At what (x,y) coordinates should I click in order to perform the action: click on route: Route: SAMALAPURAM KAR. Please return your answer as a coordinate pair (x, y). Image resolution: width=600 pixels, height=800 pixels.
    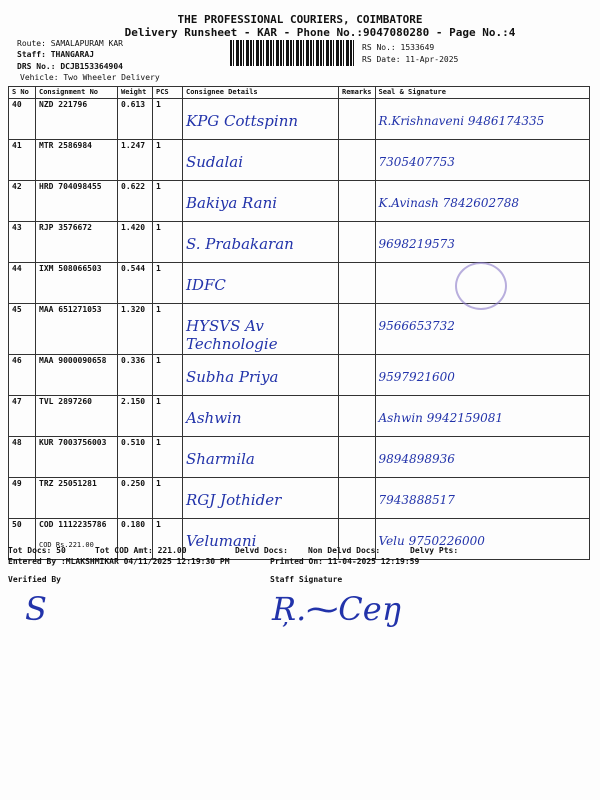
    Looking at the image, I should click on (70, 43).